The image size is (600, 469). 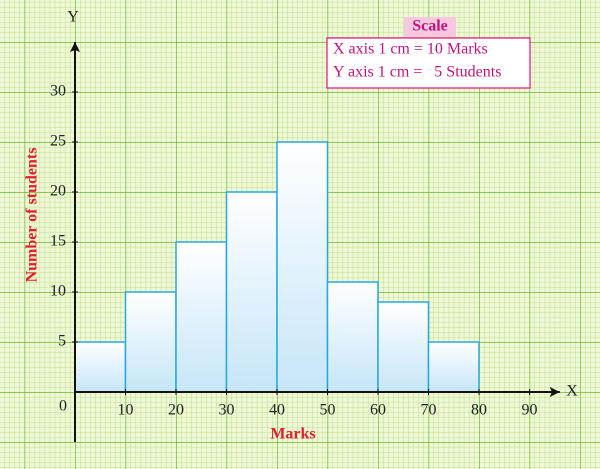 What do you see at coordinates (75, 47) in the screenshot?
I see `y-axis-arrow` at bounding box center [75, 47].